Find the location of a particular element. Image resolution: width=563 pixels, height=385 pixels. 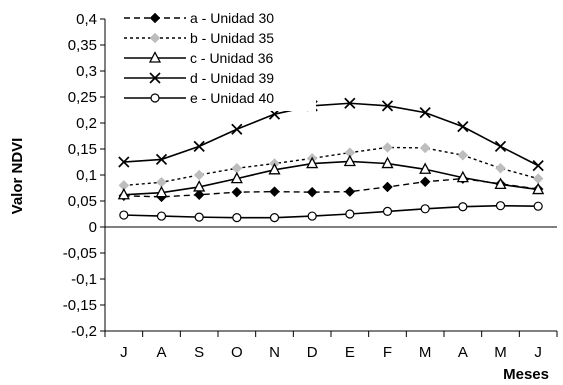

x-tick-label: S is located at coordinates (199, 352).